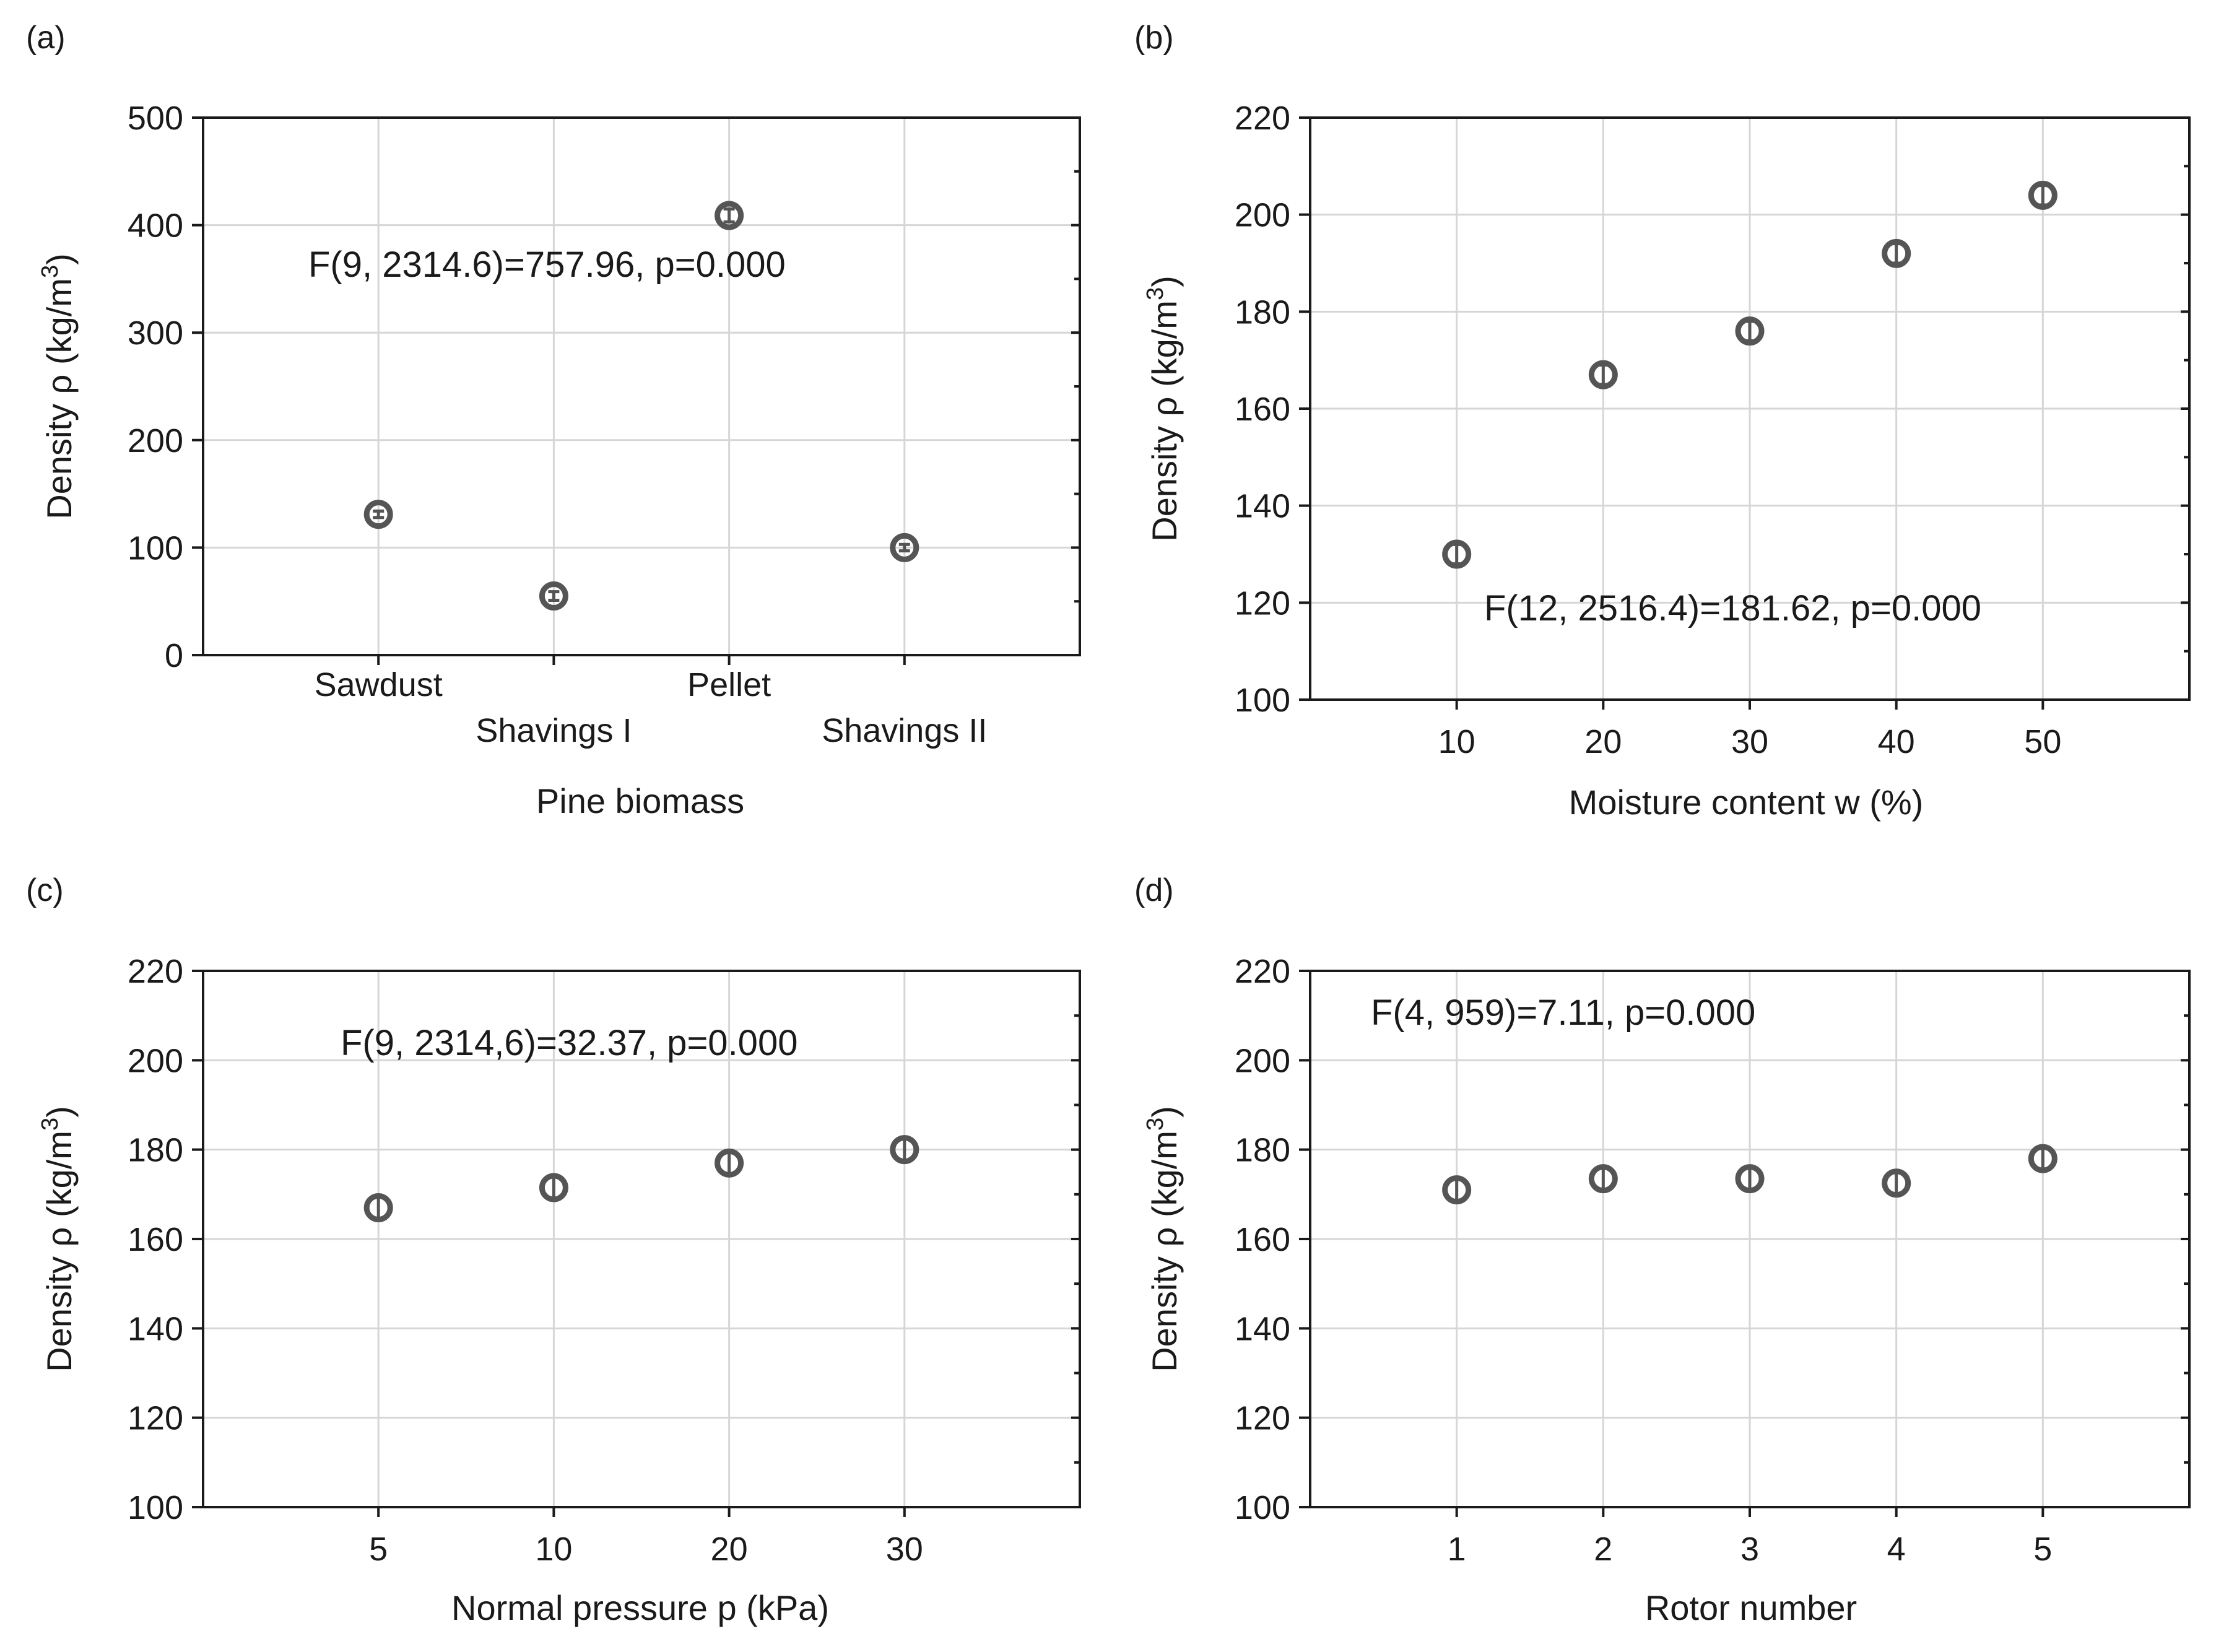 This screenshot has width=2216, height=1652. I want to click on x-tick-label: 1, so click(1457, 1549).